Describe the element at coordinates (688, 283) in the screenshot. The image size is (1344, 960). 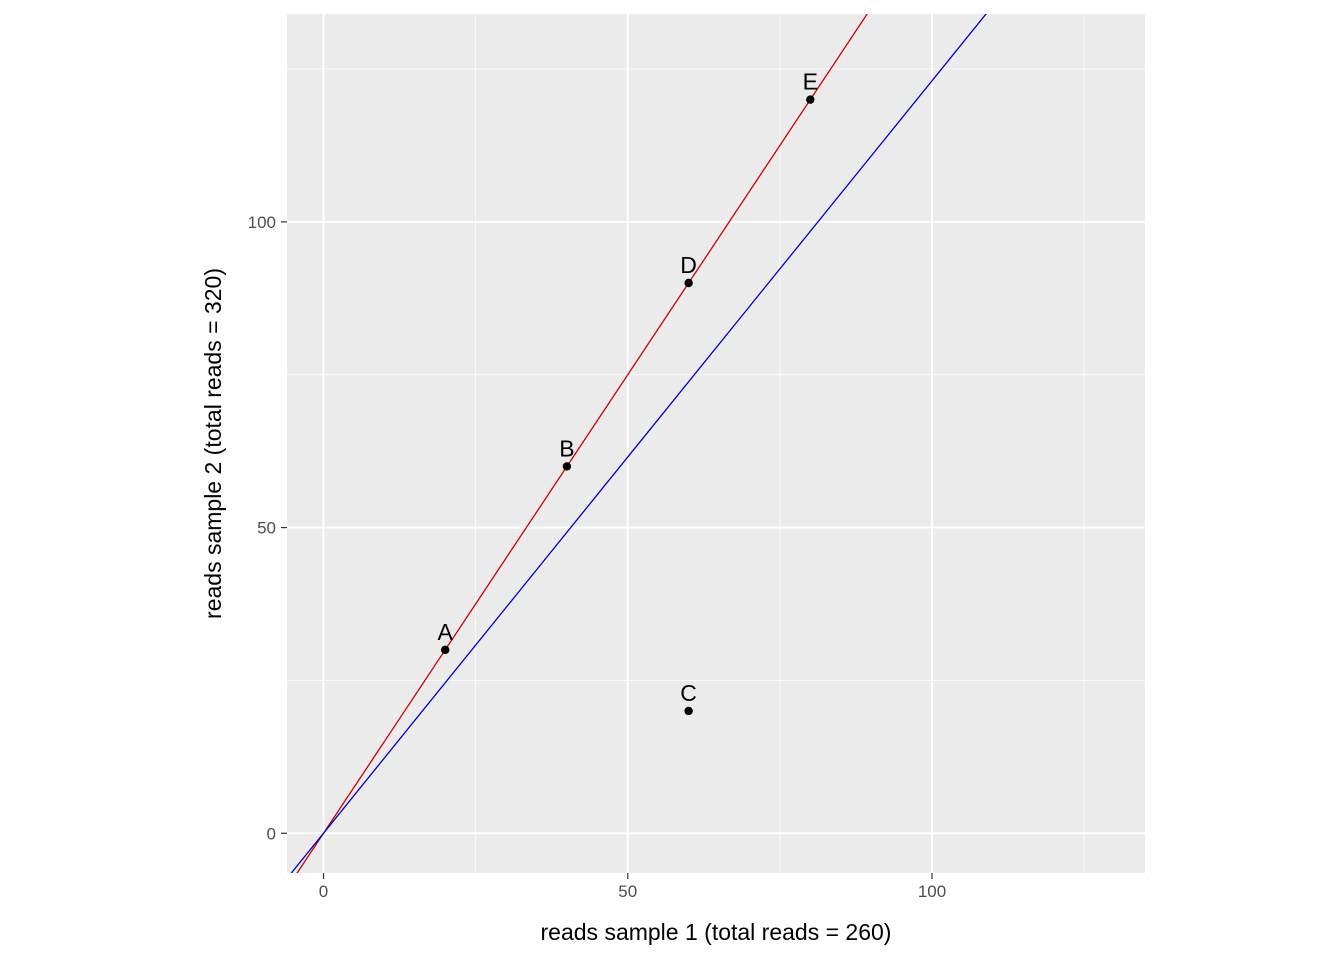
I see `point-d` at that location.